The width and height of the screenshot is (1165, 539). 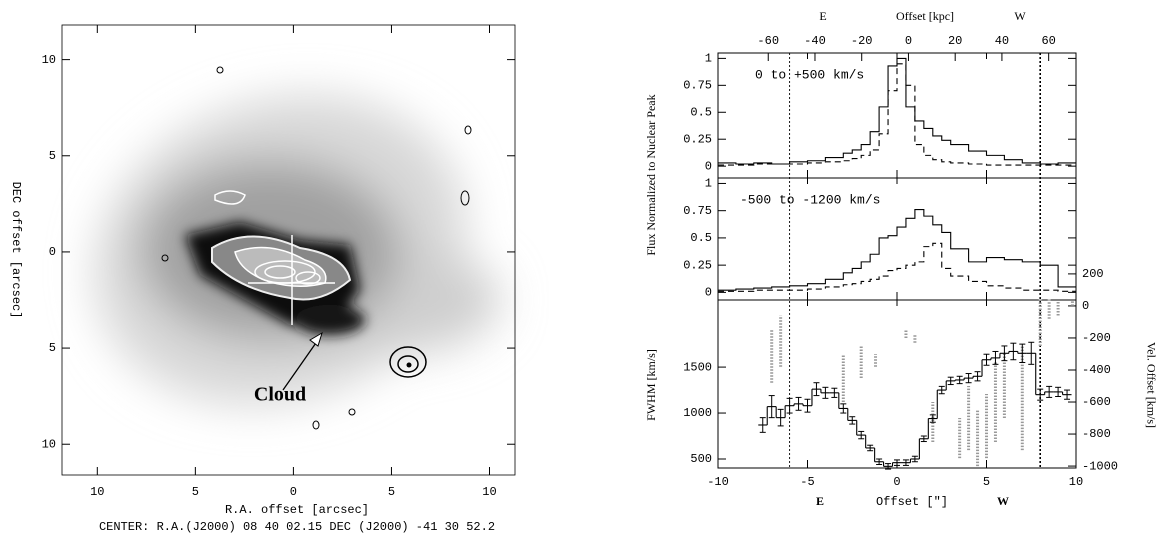 I want to click on y-tick-label: 1500, so click(x=697, y=367).